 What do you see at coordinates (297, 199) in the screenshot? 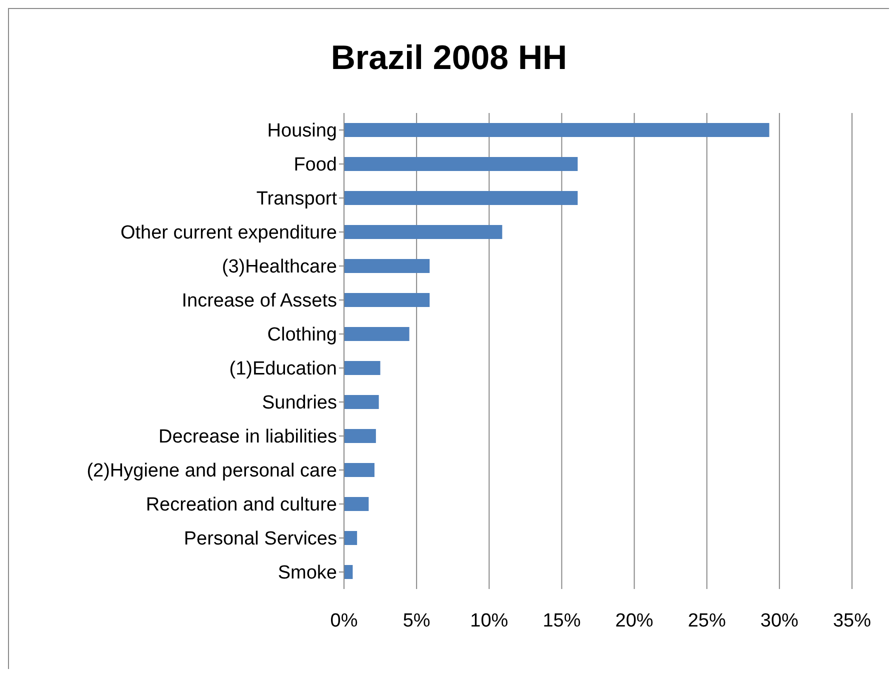
I see `y-tick-label: Transport` at bounding box center [297, 199].